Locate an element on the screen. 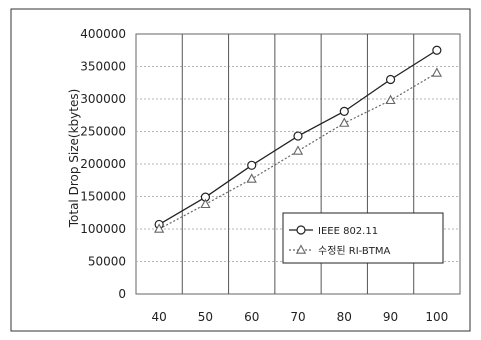 This screenshot has height=340, width=481. y-tick-label: 300000 is located at coordinates (103, 99).